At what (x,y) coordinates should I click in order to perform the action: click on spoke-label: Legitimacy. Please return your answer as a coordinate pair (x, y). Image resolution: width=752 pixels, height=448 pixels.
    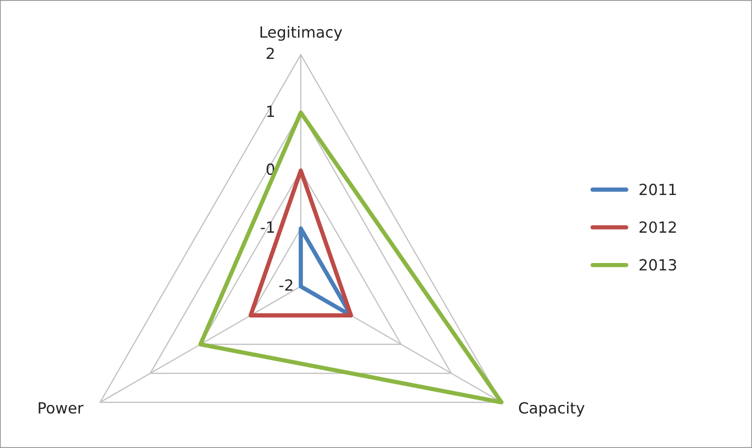
    Looking at the image, I should click on (301, 33).